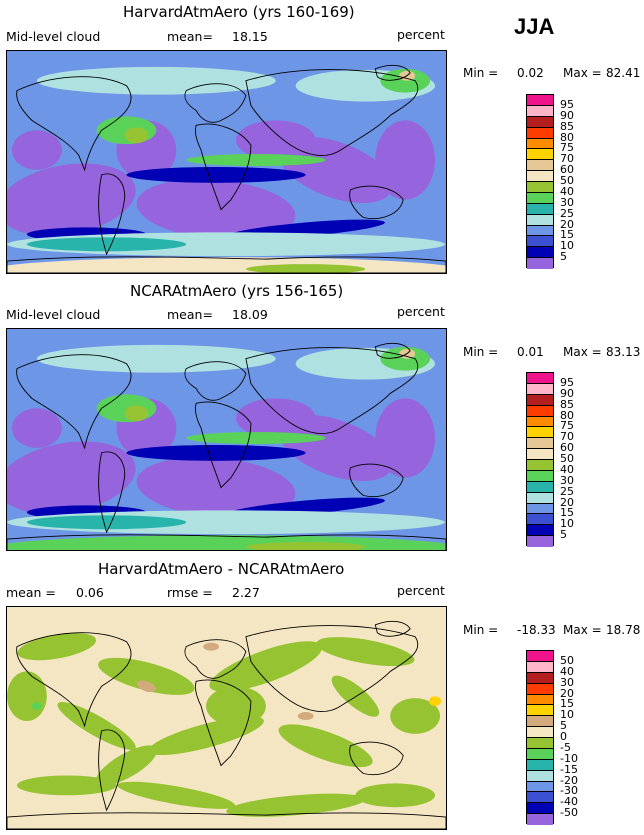 The image size is (644, 835). What do you see at coordinates (190, 314) in the screenshot?
I see `panel2-mean-label: mean=` at bounding box center [190, 314].